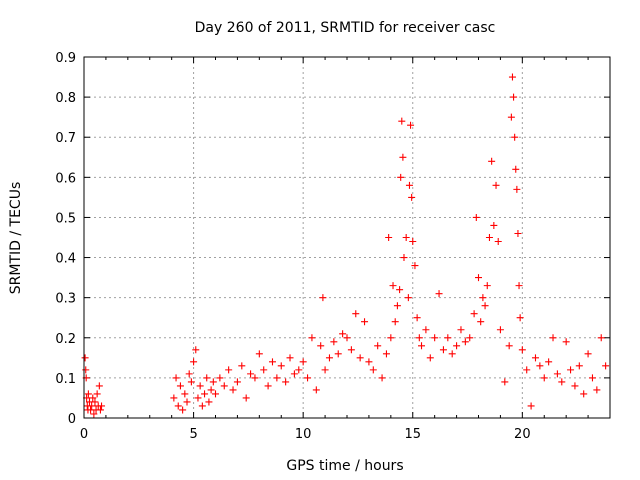 The height and width of the screenshot is (480, 640). I want to click on y-tick-label: 0.5, so click(65, 218).